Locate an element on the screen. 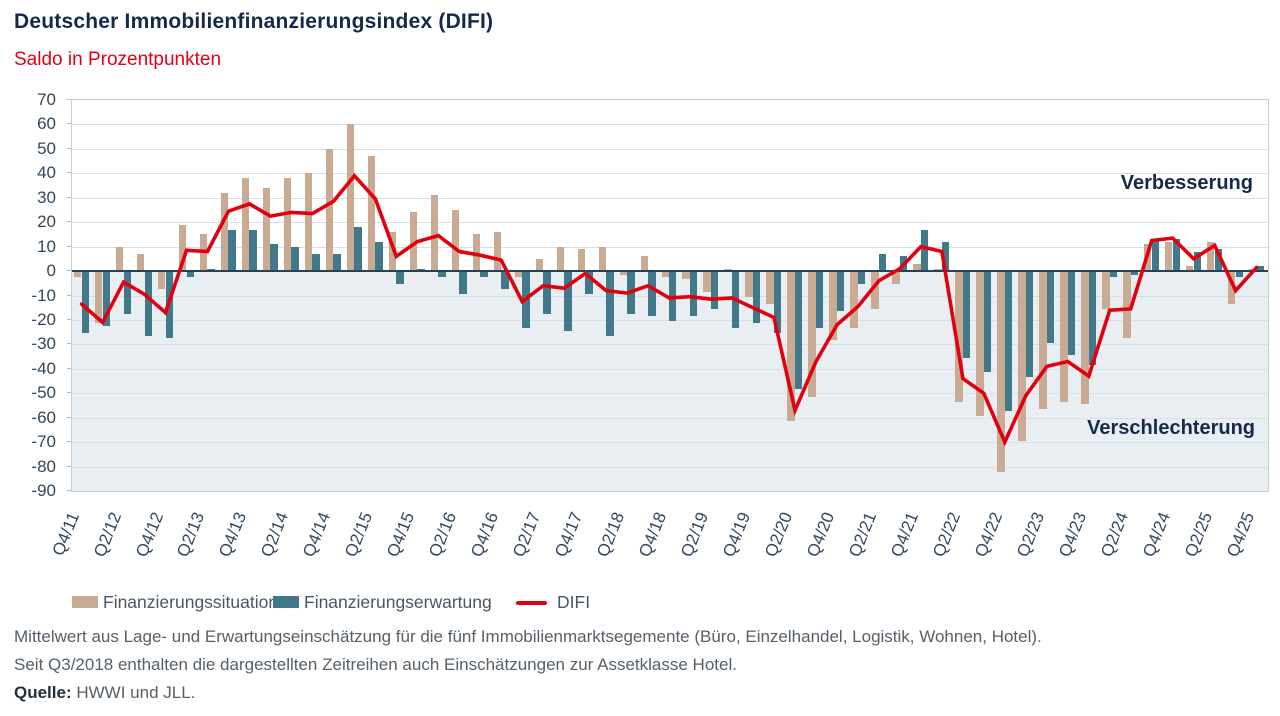  x-axis-tick-label: Q2/21 is located at coordinates (862, 534).